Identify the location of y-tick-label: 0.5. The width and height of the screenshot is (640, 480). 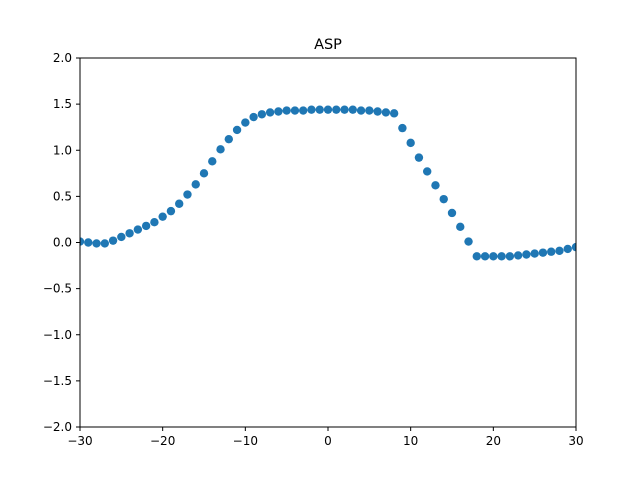
(62, 196).